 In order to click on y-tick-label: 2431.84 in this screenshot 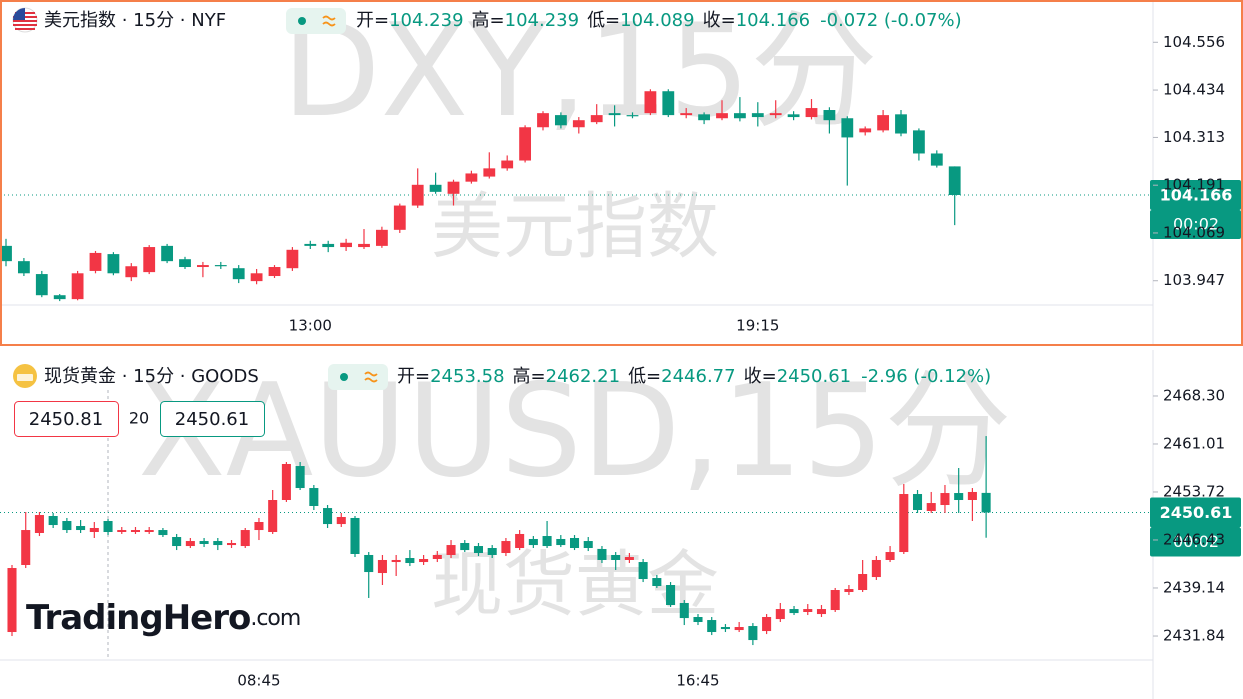, I will do `click(1194, 636)`.